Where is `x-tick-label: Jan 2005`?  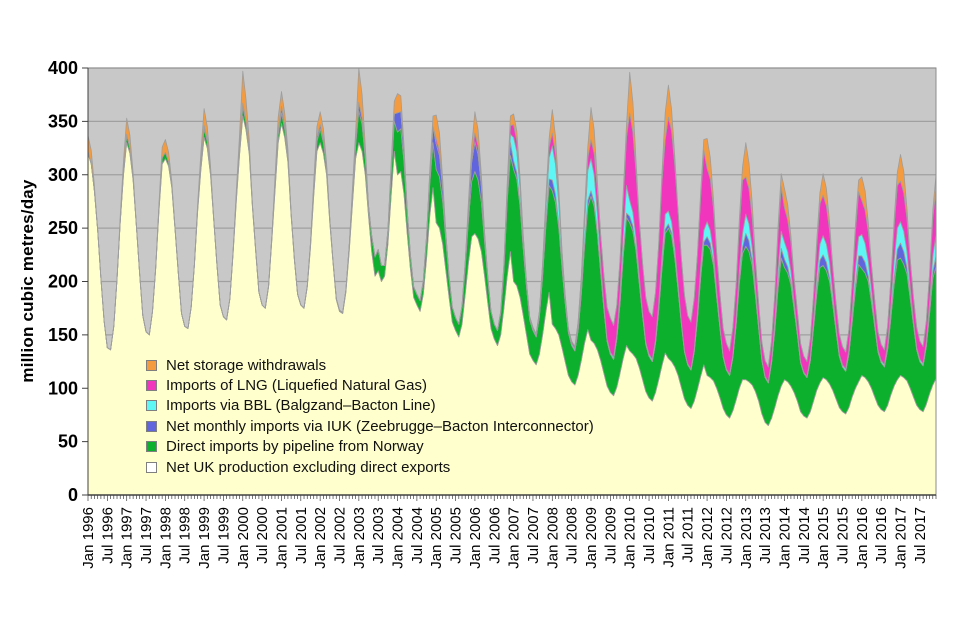
x-tick-label: Jan 2005 is located at coordinates (436, 538).